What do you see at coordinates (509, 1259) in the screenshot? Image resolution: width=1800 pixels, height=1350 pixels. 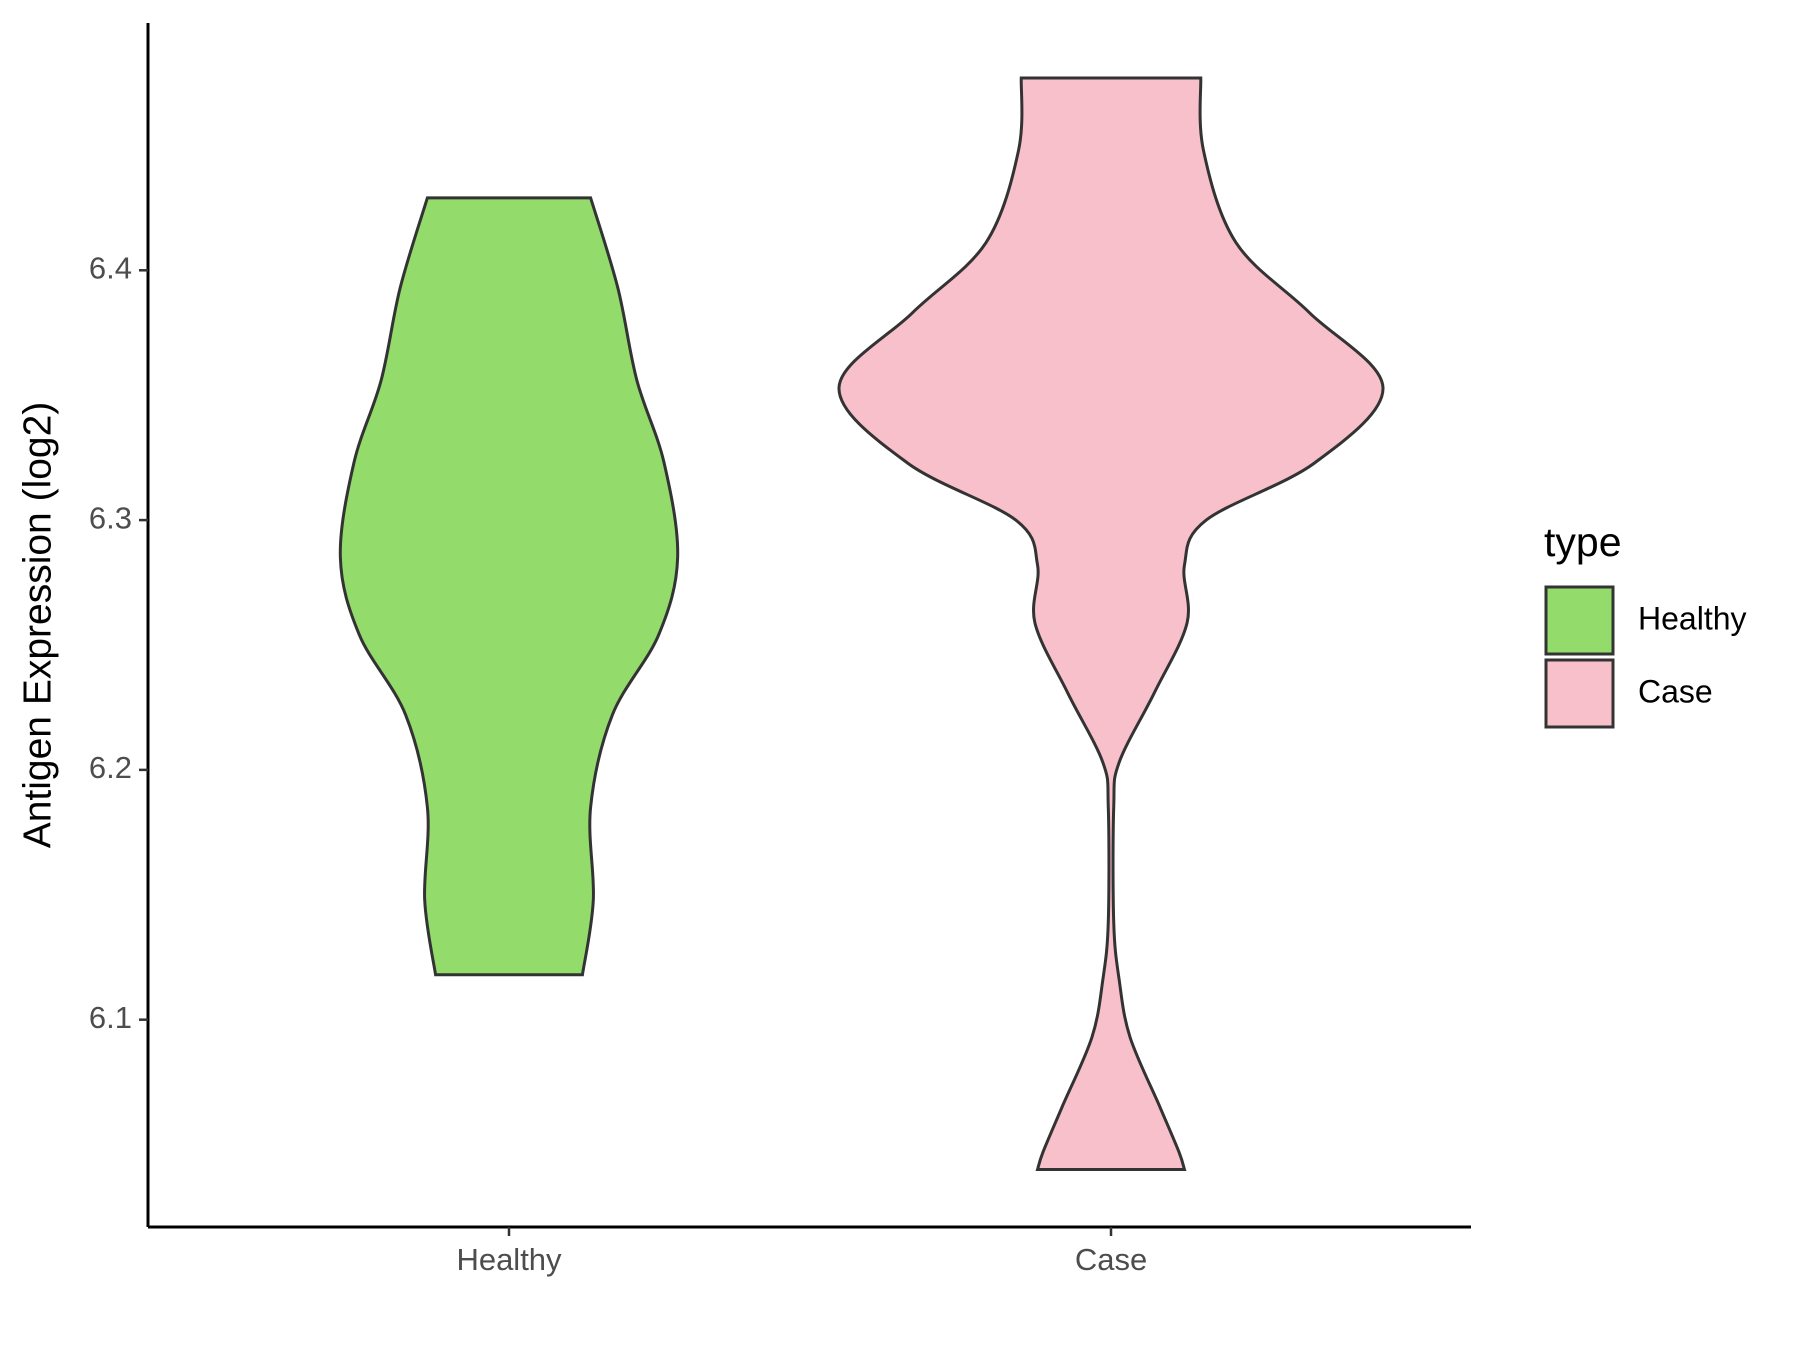 I see `x-tick-label: Healthy` at bounding box center [509, 1259].